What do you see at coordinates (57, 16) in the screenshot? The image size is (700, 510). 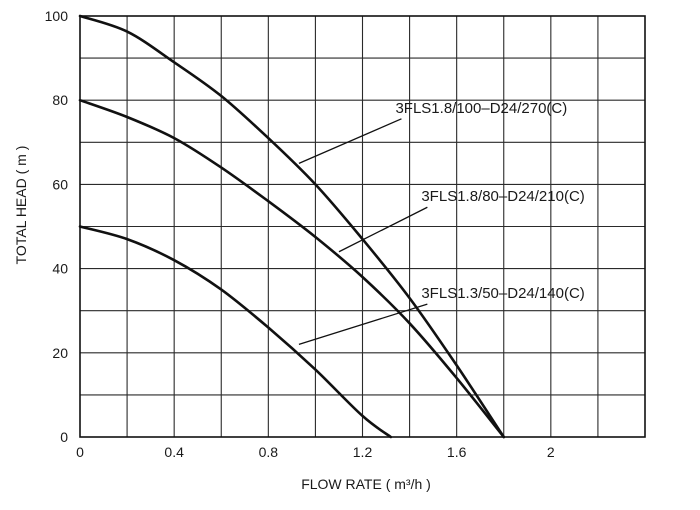 I see `y-tick-label: 100` at bounding box center [57, 16].